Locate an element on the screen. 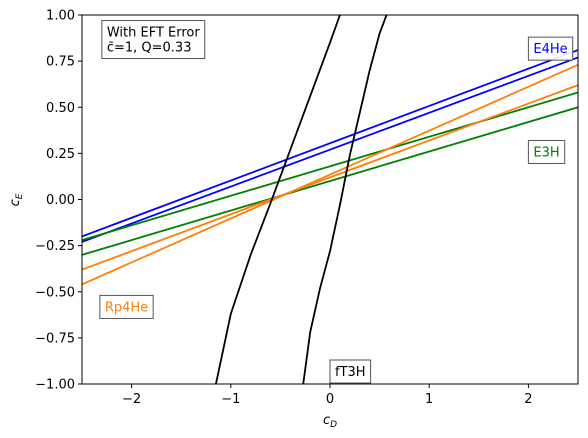 The width and height of the screenshot is (588, 438). eft-box-box is located at coordinates (153, 40).